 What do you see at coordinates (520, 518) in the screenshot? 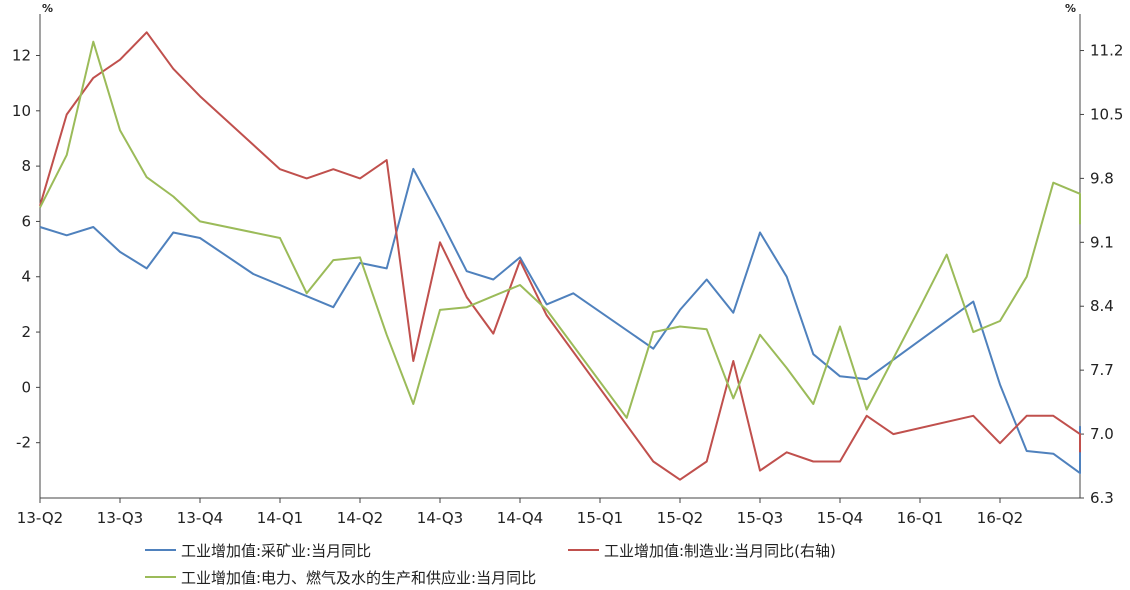
I see `x-tick-label: 14-Q4` at bounding box center [520, 518].